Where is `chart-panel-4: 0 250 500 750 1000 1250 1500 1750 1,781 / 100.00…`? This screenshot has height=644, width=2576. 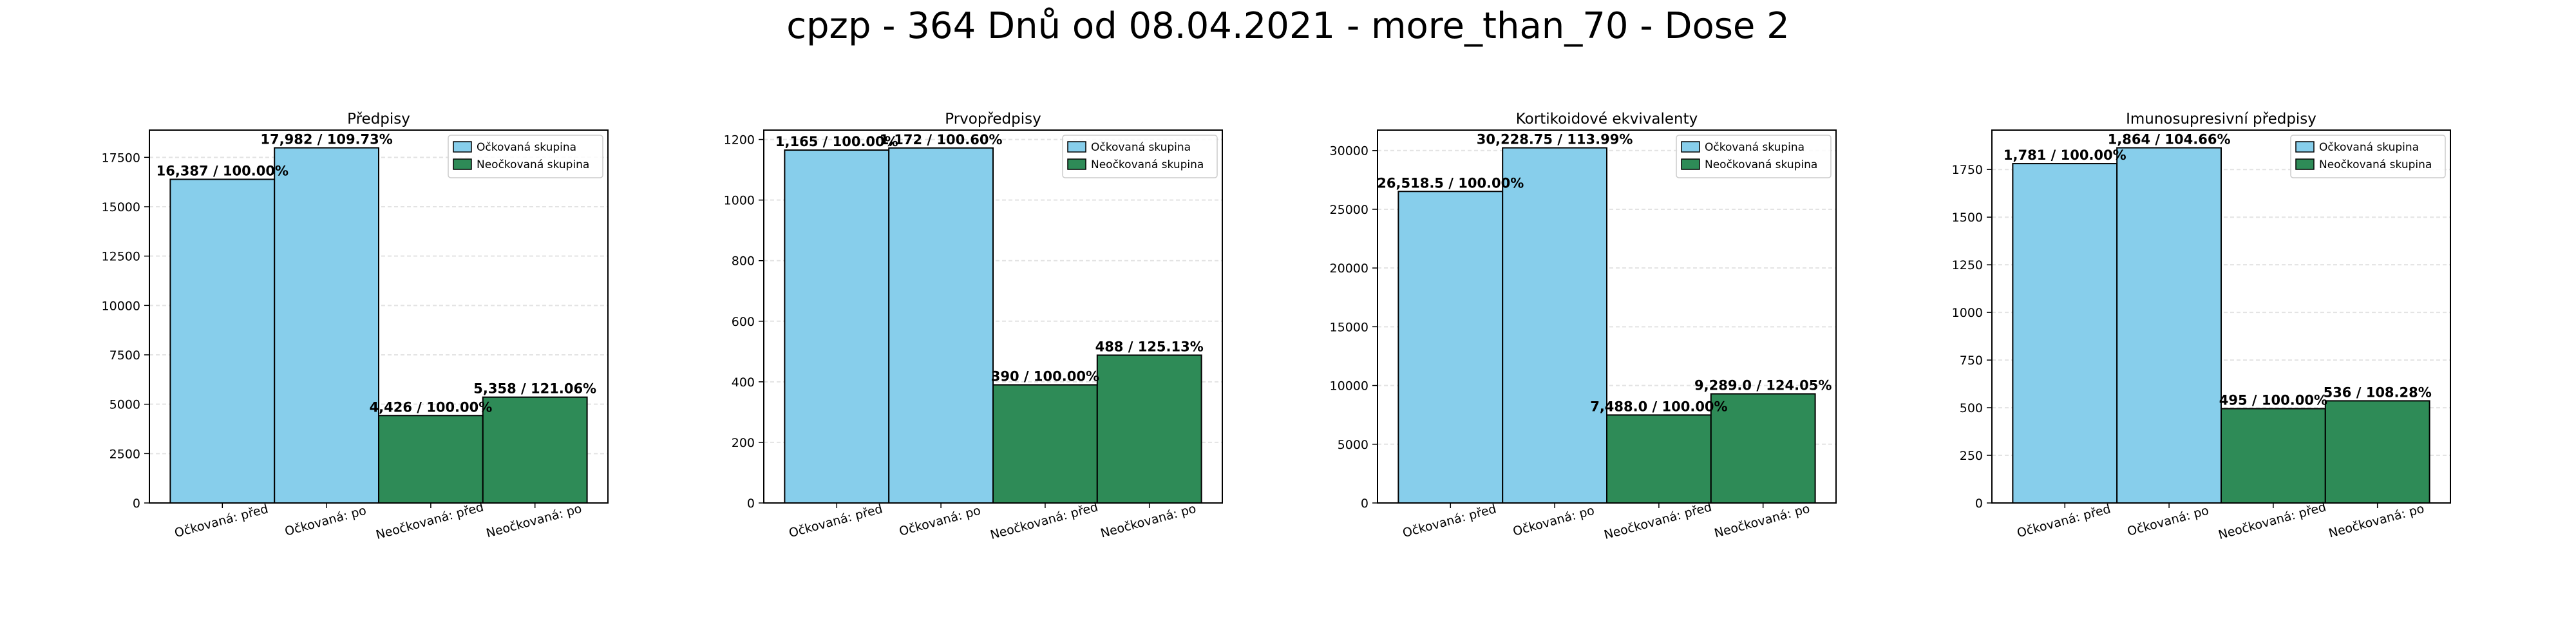 chart-panel-4: 0 250 500 750 1000 1250 1500 1750 1,781 / 100.00… is located at coordinates (2201, 326).